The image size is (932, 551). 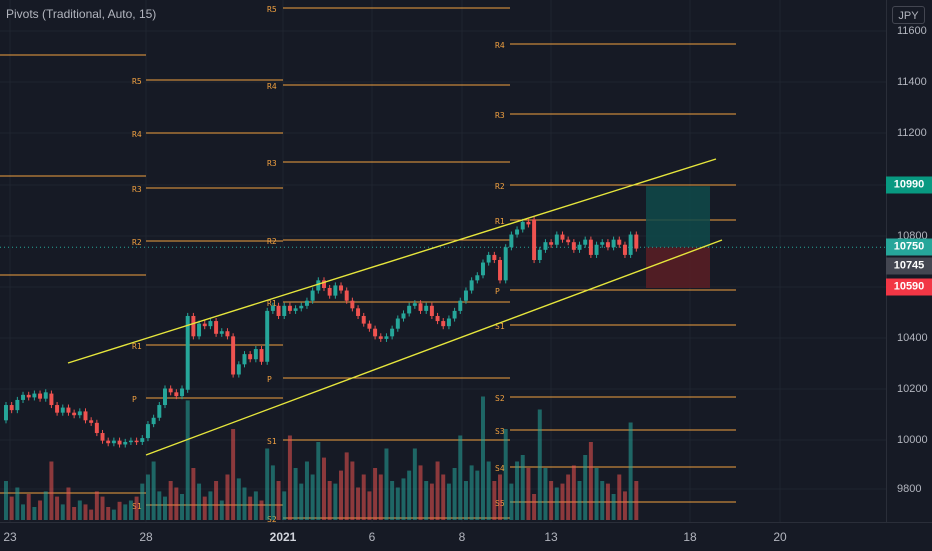 What do you see at coordinates (272, 241) in the screenshot?
I see `pivot-label: R2` at bounding box center [272, 241].